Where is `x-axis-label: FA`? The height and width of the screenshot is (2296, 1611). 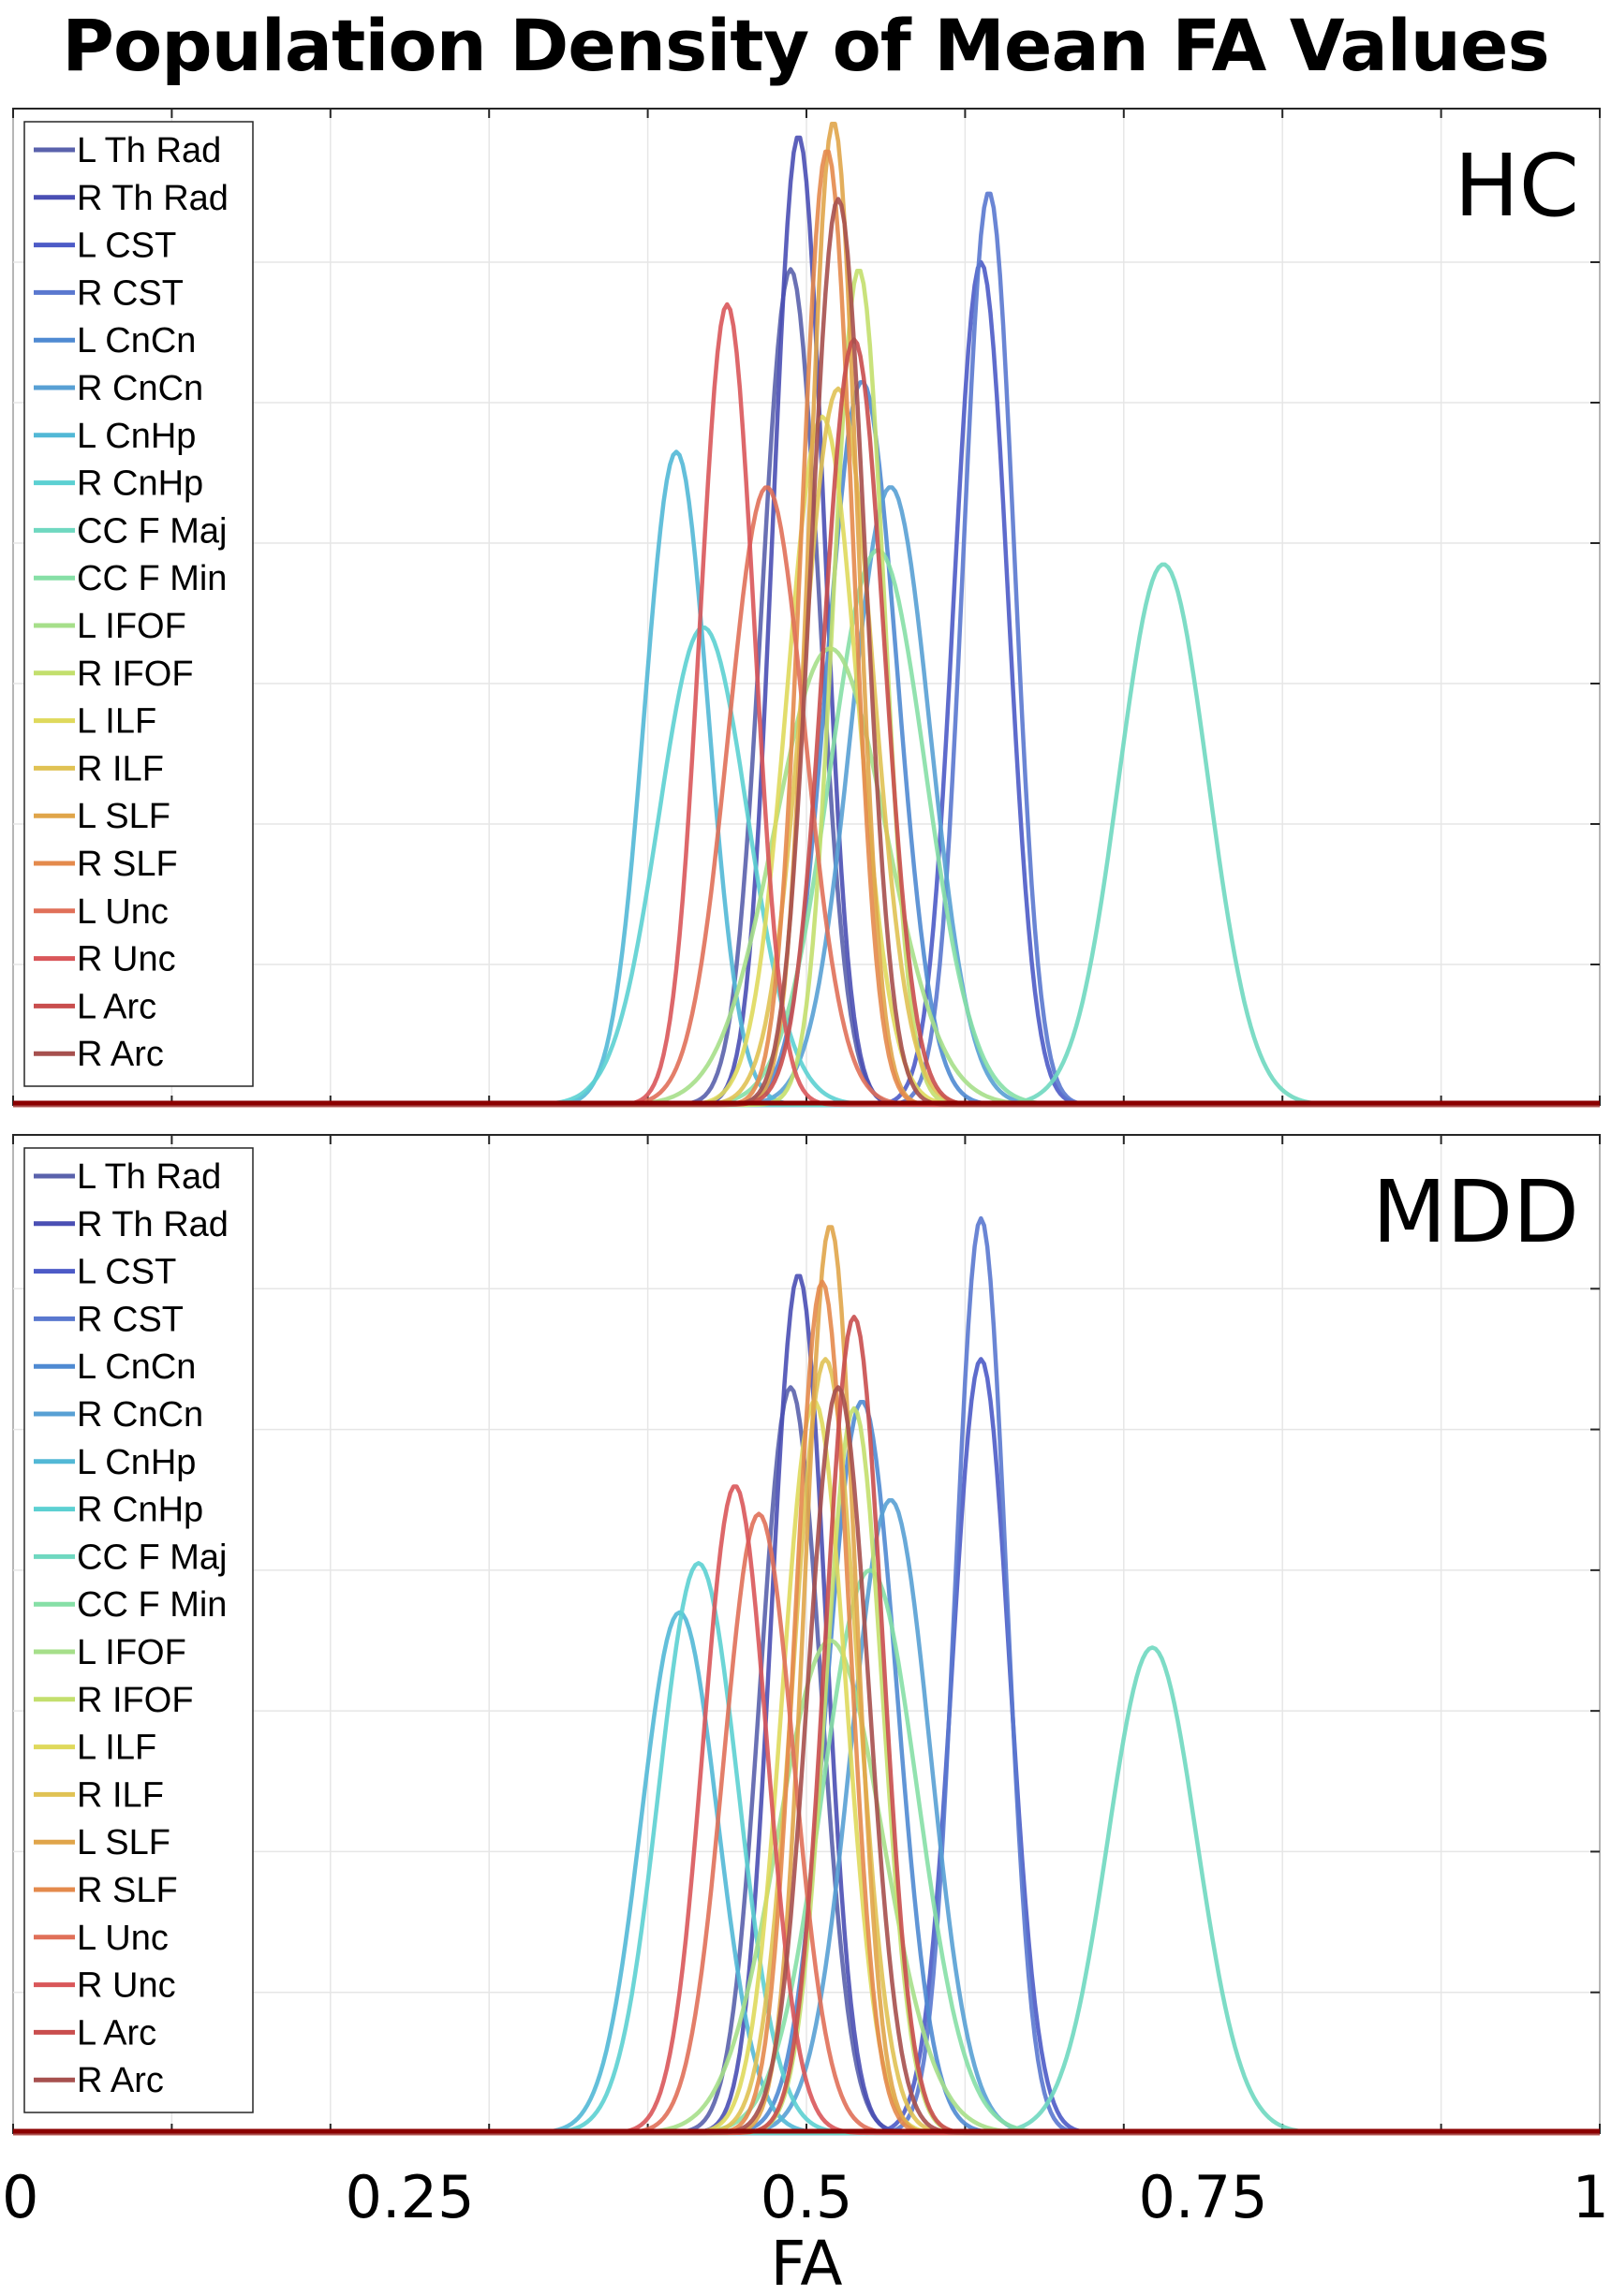
x-axis-label: FA is located at coordinates (806, 2262).